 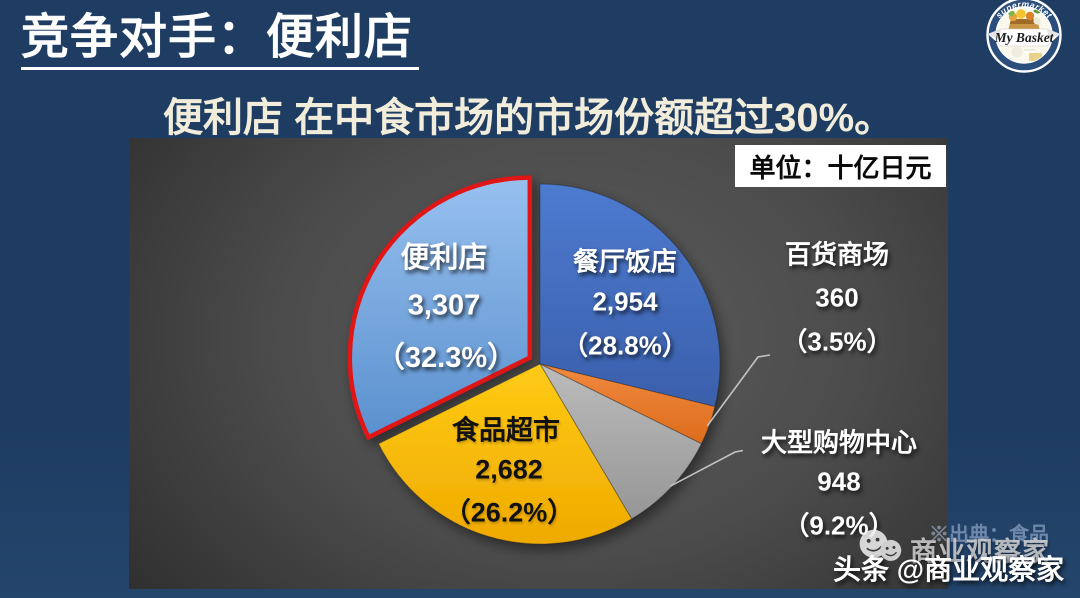 What do you see at coordinates (446, 358) in the screenshot?
I see `slice-pct-convenience-store: （32.3%）` at bounding box center [446, 358].